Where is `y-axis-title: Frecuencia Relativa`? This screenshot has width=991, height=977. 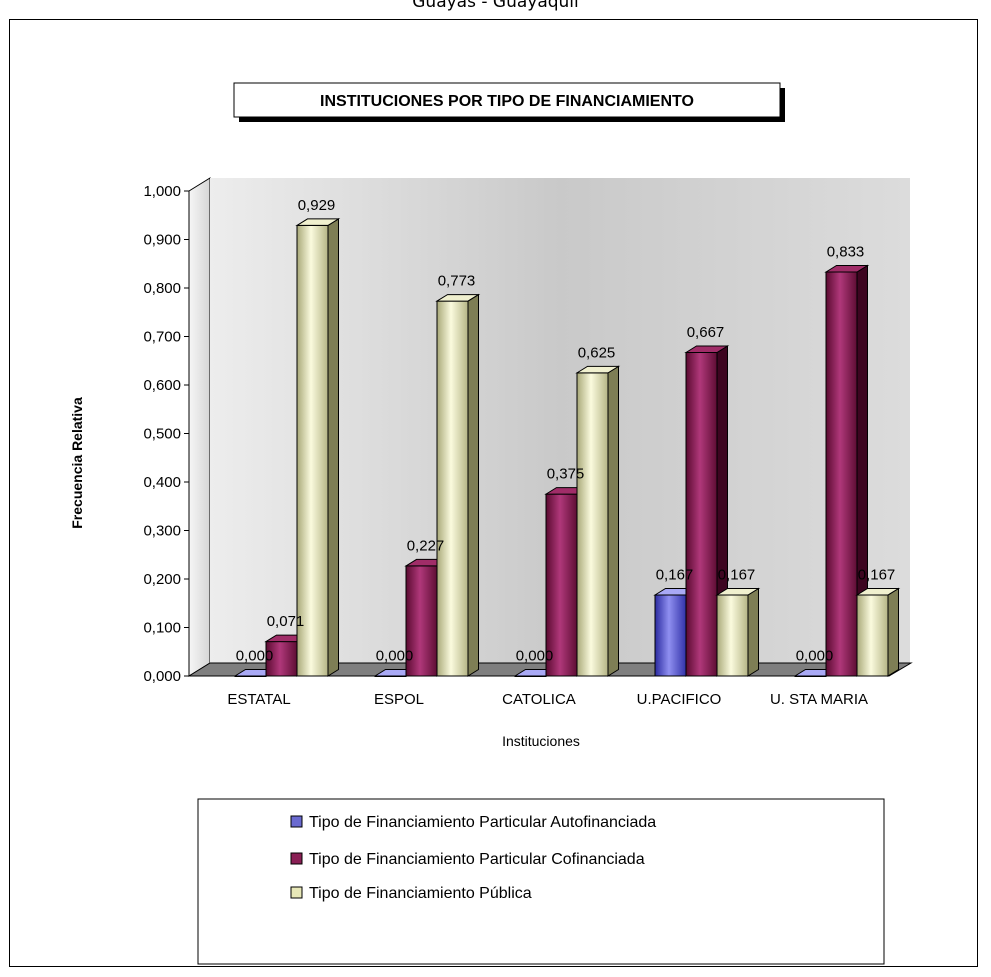 y-axis-title: Frecuencia Relativa is located at coordinates (77, 463).